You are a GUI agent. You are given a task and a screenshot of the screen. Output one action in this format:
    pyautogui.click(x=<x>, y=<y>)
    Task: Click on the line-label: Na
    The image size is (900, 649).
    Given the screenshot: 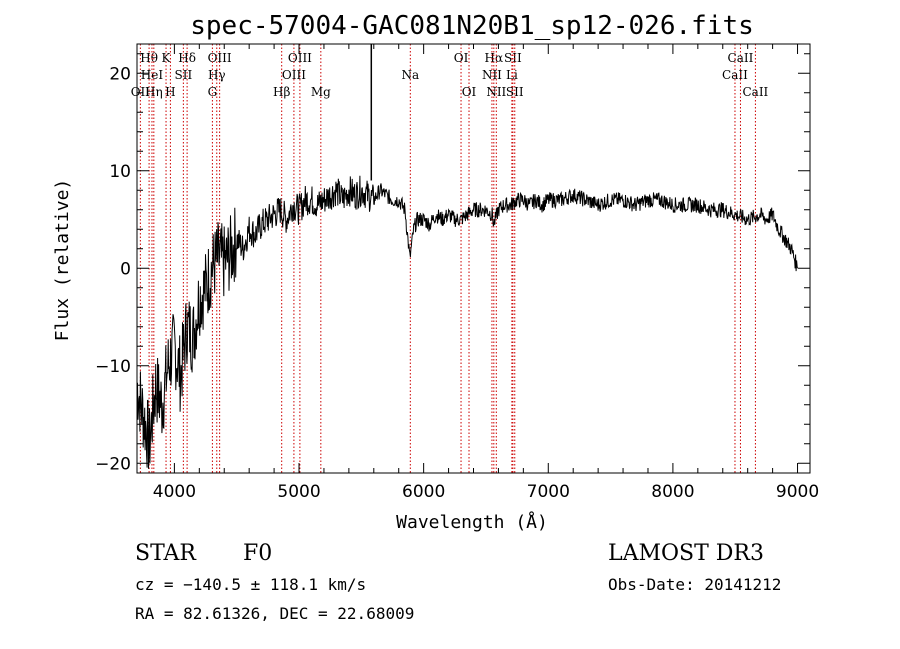 What is the action you would take?
    pyautogui.click(x=410, y=75)
    